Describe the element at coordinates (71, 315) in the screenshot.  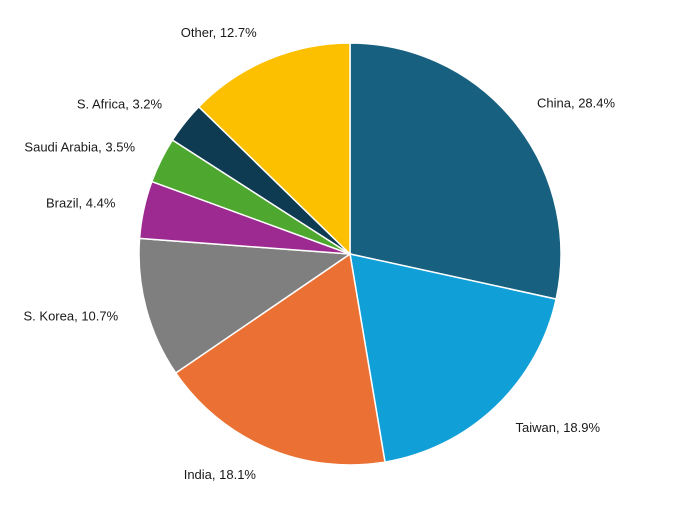
I see `label-s-korea: S. Korea, 10.7%` at that location.